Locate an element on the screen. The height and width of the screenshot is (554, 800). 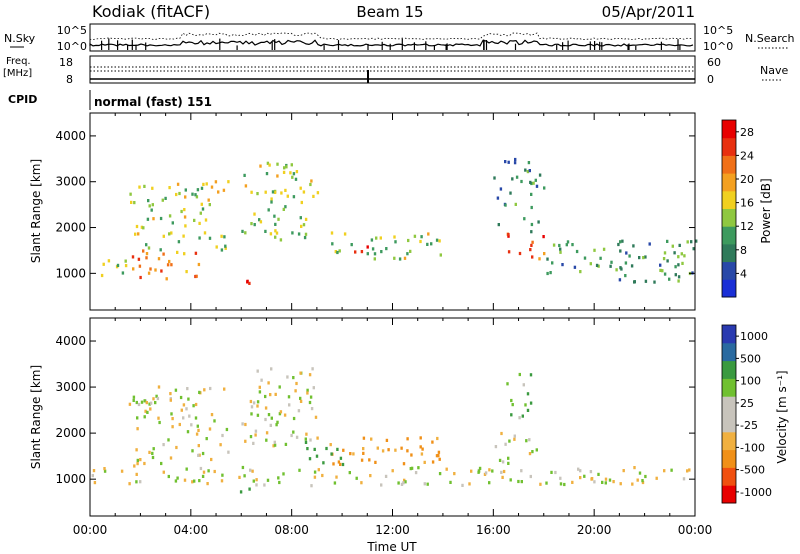
colorbar-tick-label: 100 is located at coordinates (750, 381).